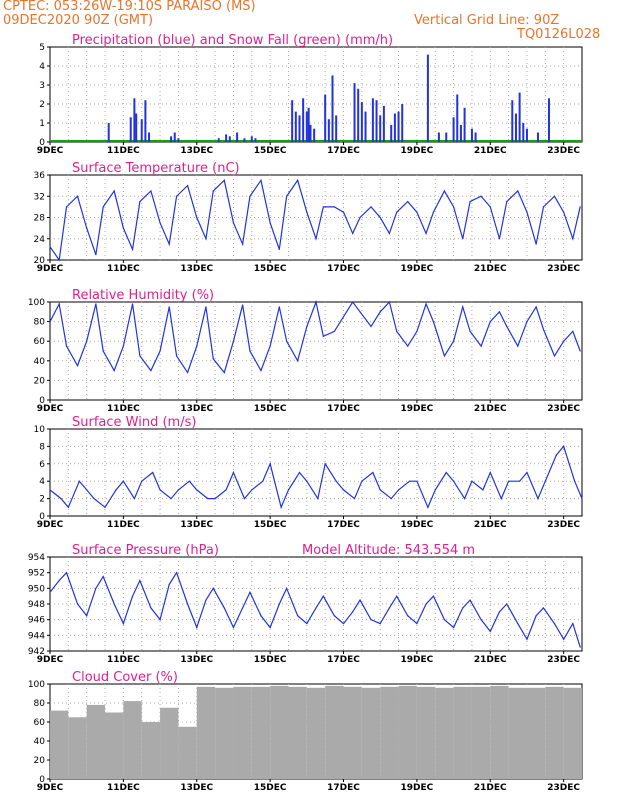  I want to click on x-tick-label: 13DEC, so click(196, 660).